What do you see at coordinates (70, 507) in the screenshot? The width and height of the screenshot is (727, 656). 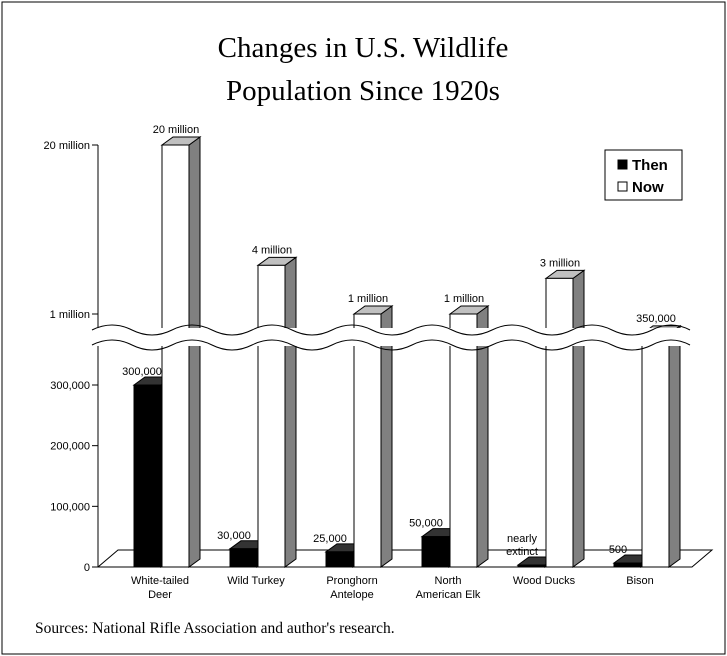 I see `y-tick-label: 100,000` at bounding box center [70, 507].